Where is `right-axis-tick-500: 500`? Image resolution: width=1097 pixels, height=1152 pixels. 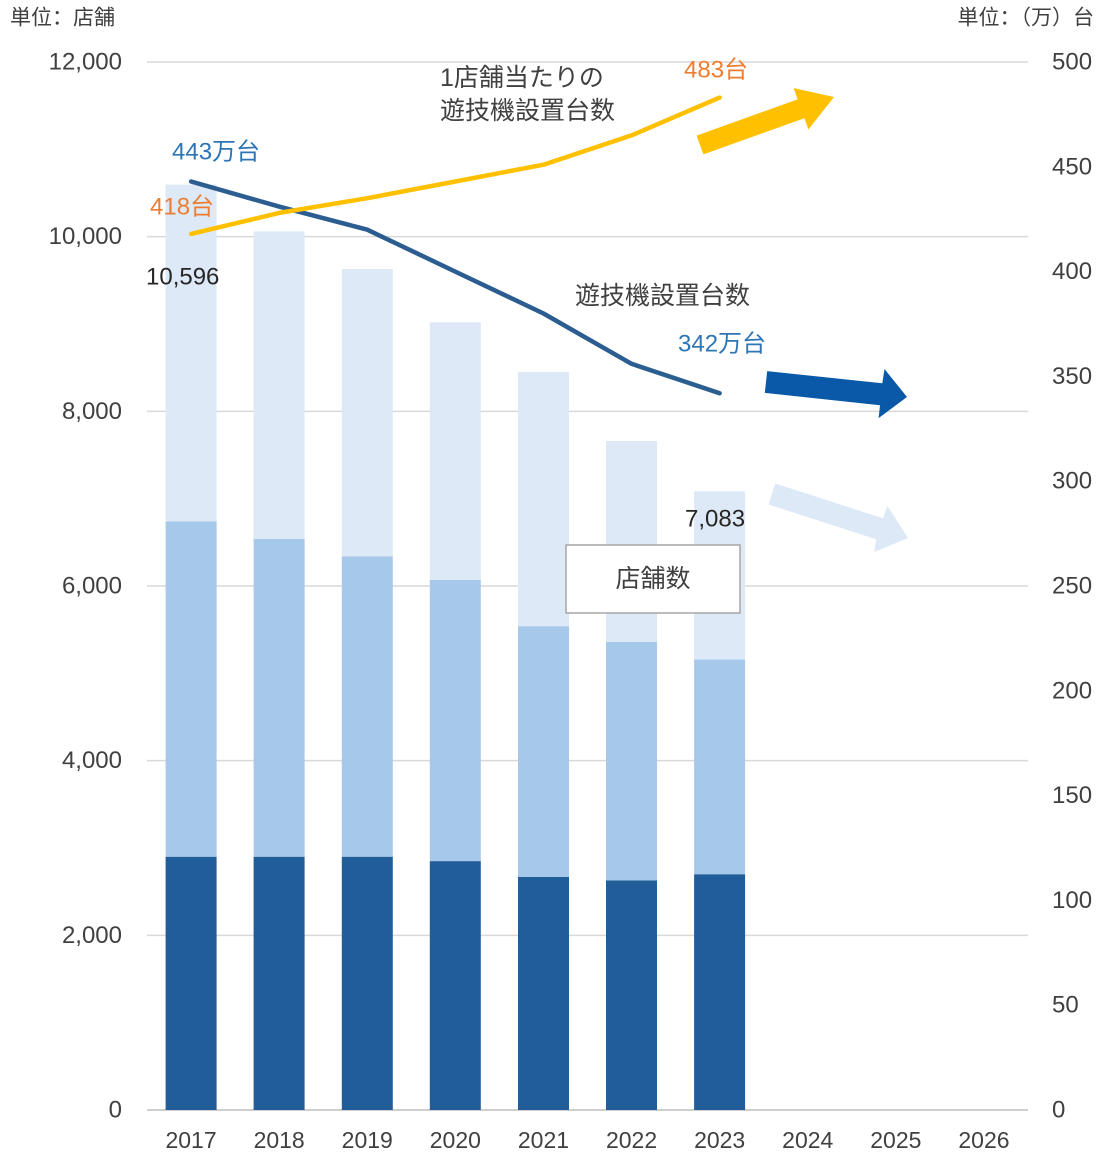 right-axis-tick-500: 500 is located at coordinates (1072, 62).